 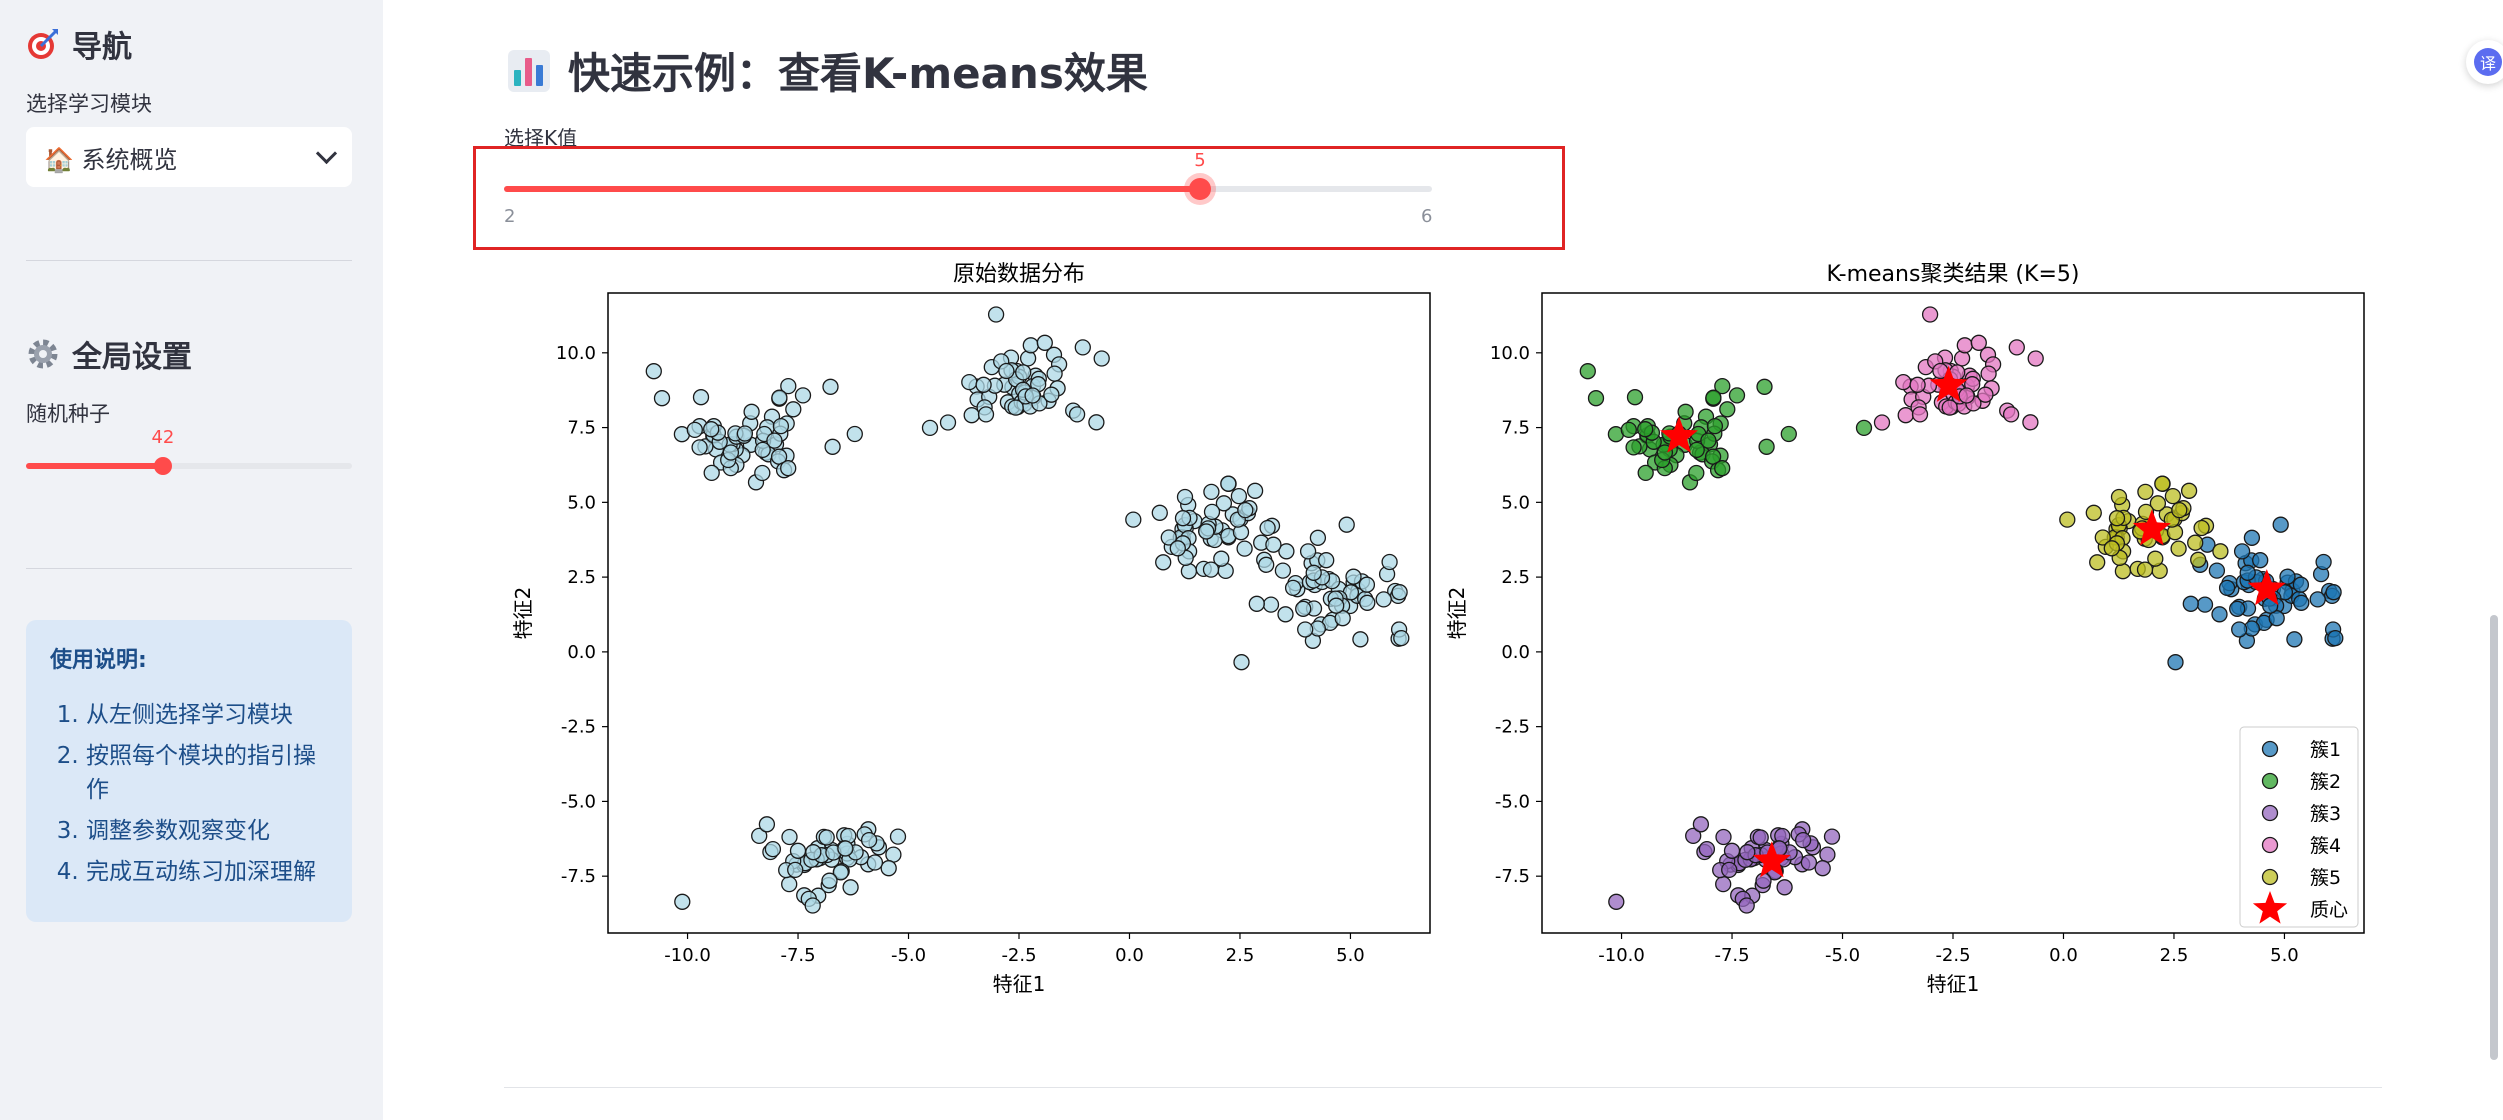 What do you see at coordinates (2494, 837) in the screenshot?
I see `scrollbar` at bounding box center [2494, 837].